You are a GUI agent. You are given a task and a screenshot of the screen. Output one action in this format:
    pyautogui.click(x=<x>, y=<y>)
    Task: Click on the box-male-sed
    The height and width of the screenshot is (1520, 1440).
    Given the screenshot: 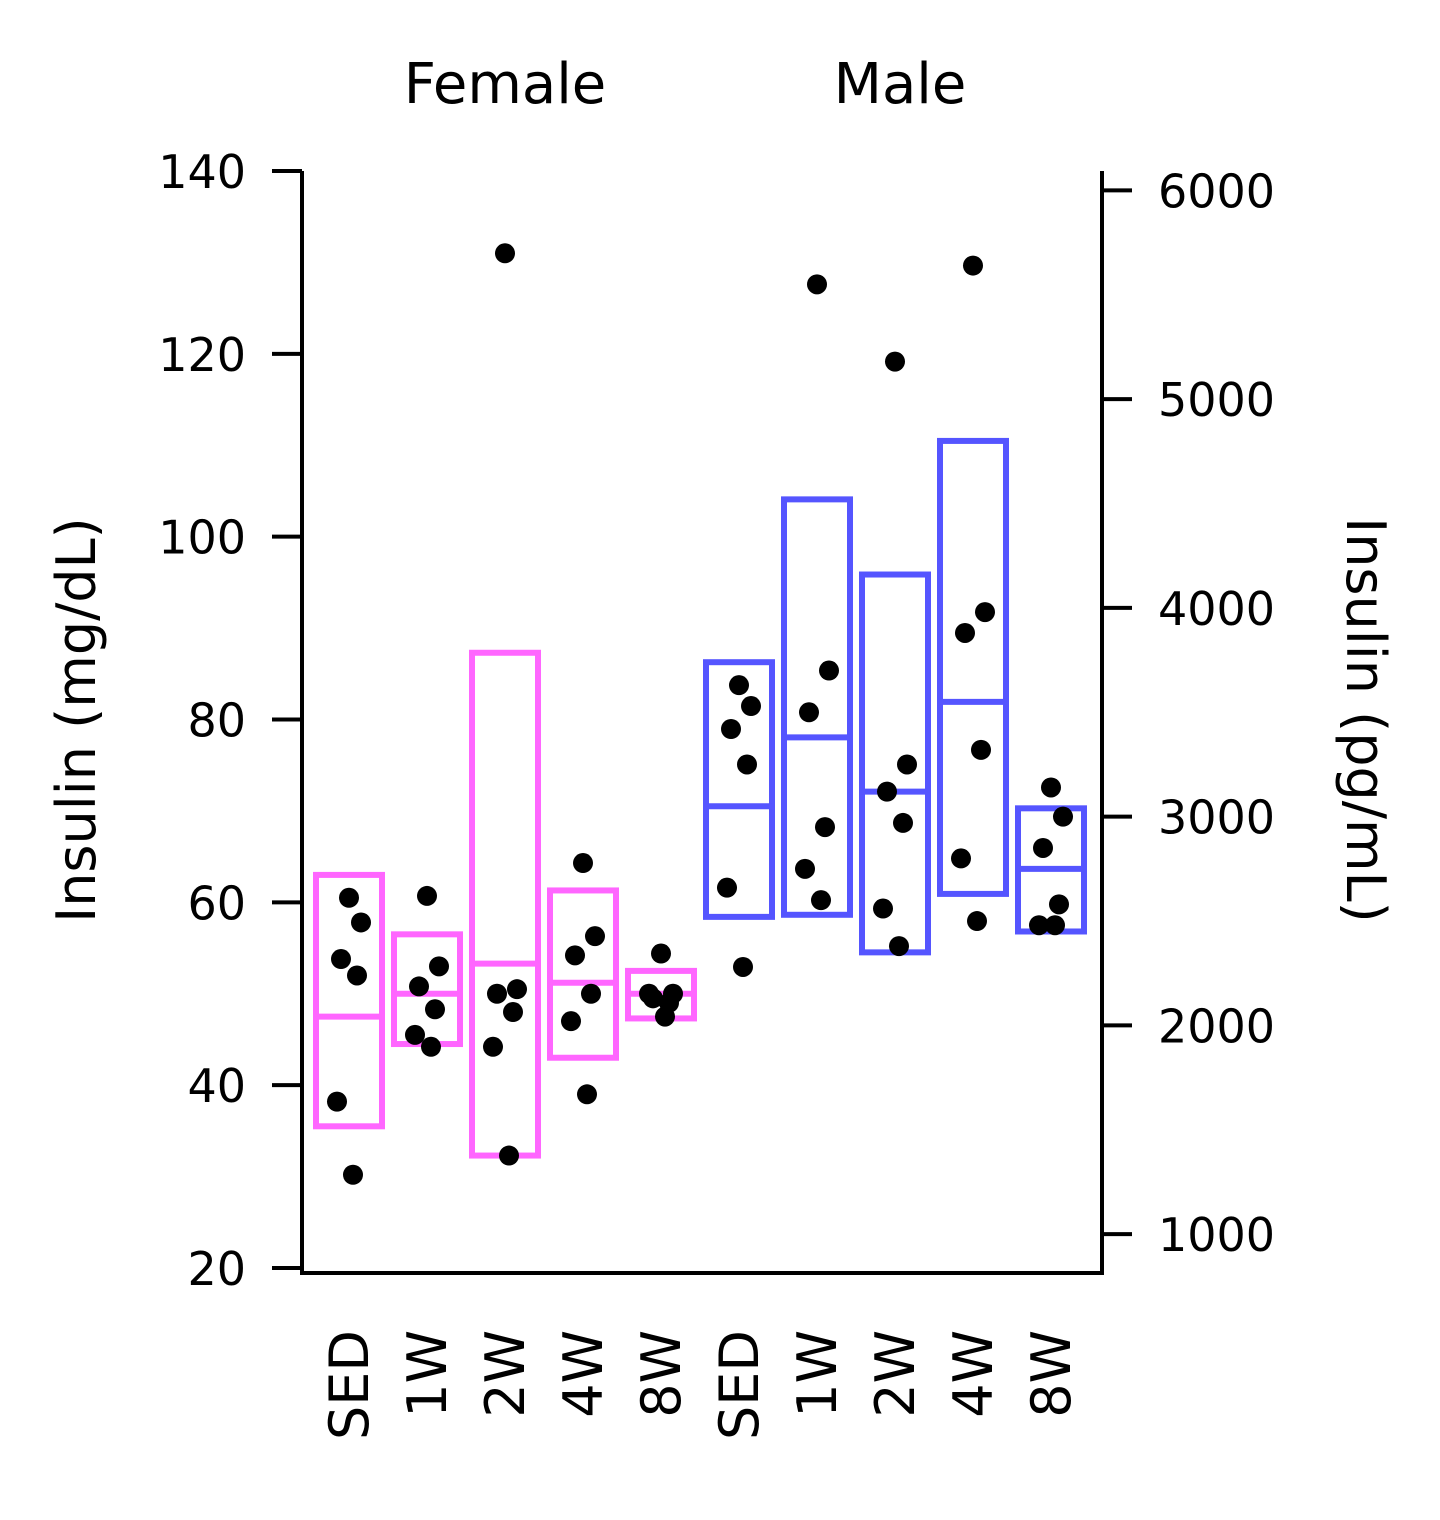 What is the action you would take?
    pyautogui.click(x=739, y=789)
    